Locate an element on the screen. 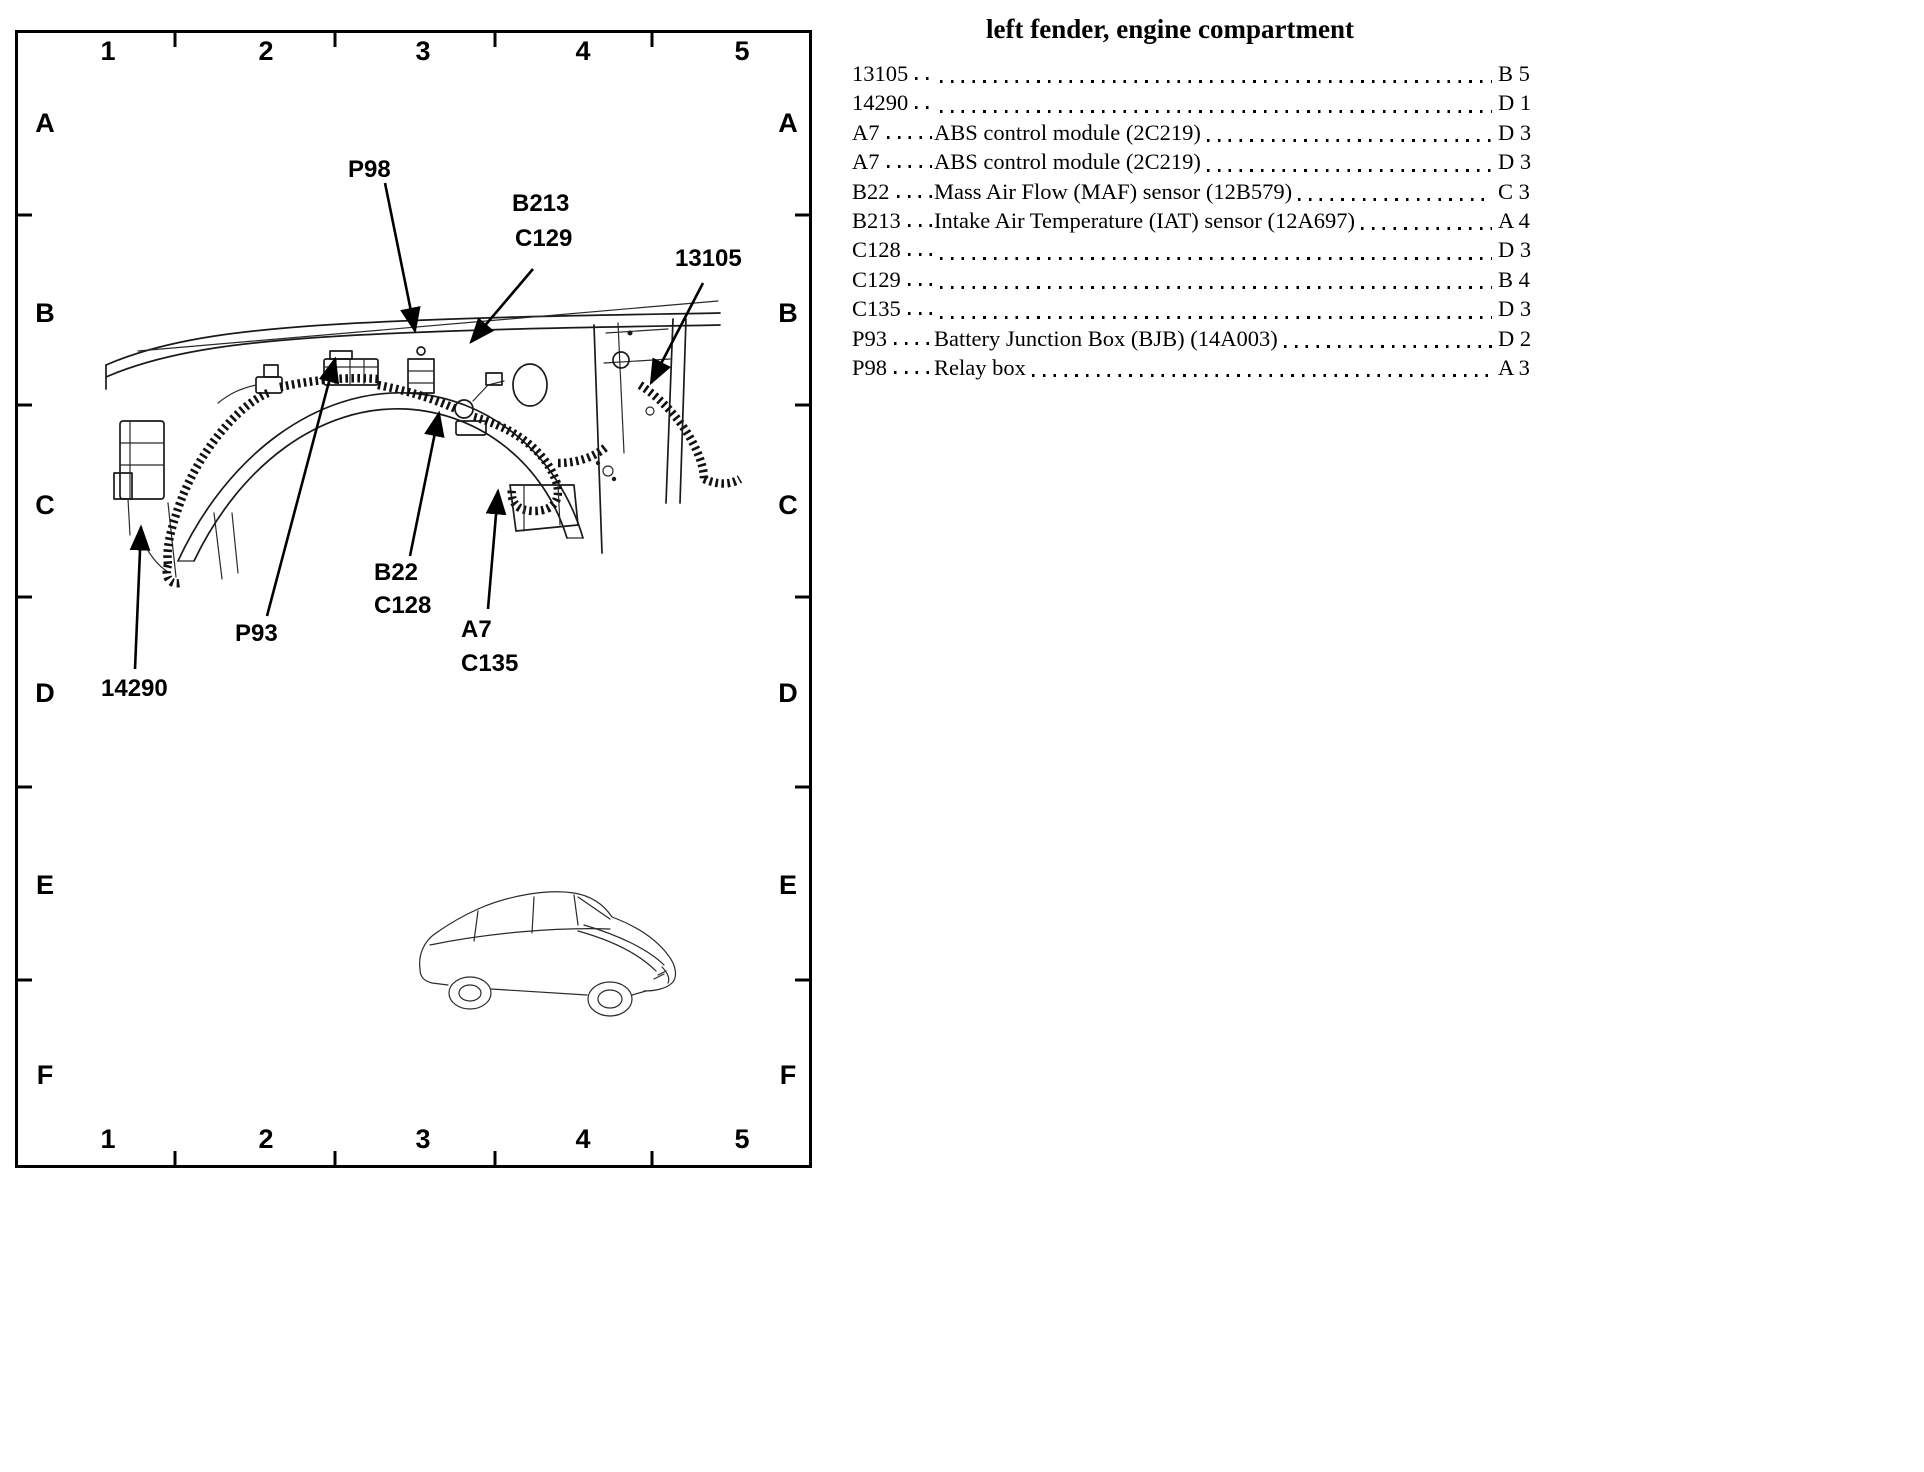  grid-row-label-right-b: B is located at coordinates (788, 313).